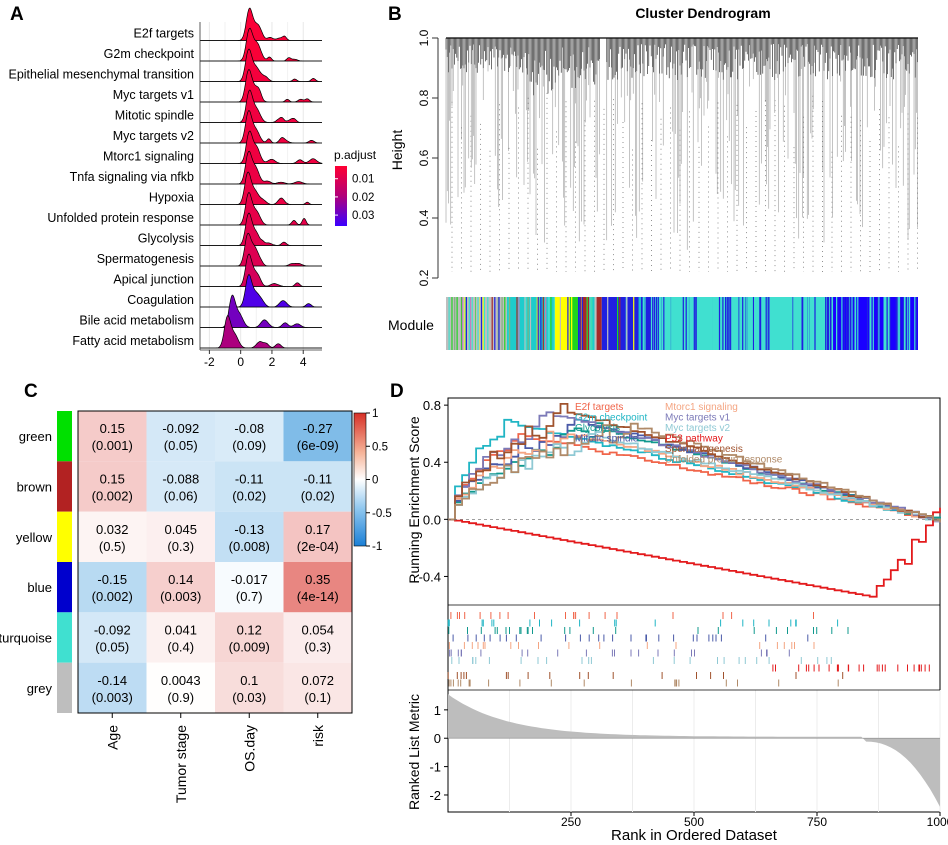 The width and height of the screenshot is (948, 845). I want to click on heatmap-cell-pvalue: (0.002), so click(112, 596).